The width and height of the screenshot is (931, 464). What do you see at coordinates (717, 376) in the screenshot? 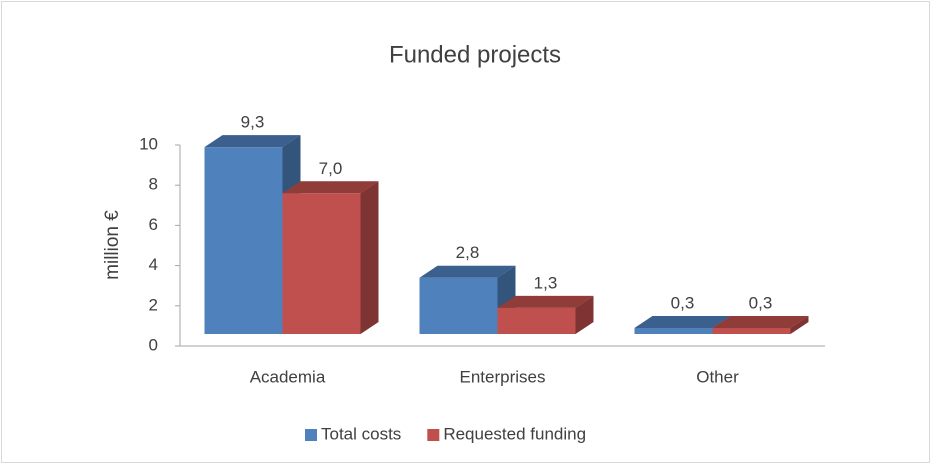
I see `x-tick-label: Other` at bounding box center [717, 376].